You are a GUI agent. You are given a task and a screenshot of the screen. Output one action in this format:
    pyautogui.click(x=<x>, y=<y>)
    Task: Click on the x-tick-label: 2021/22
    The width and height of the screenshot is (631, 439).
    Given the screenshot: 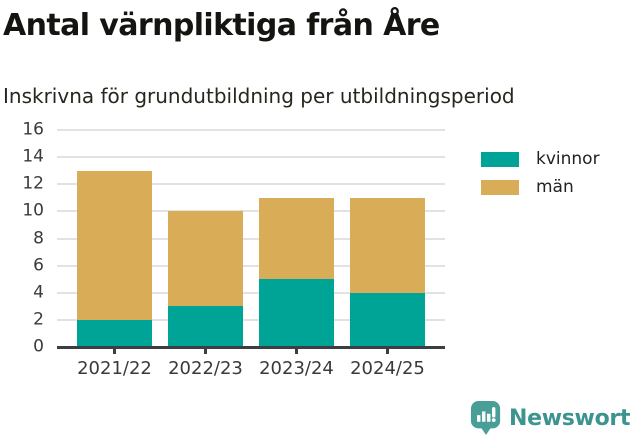 What is the action you would take?
    pyautogui.click(x=114, y=368)
    